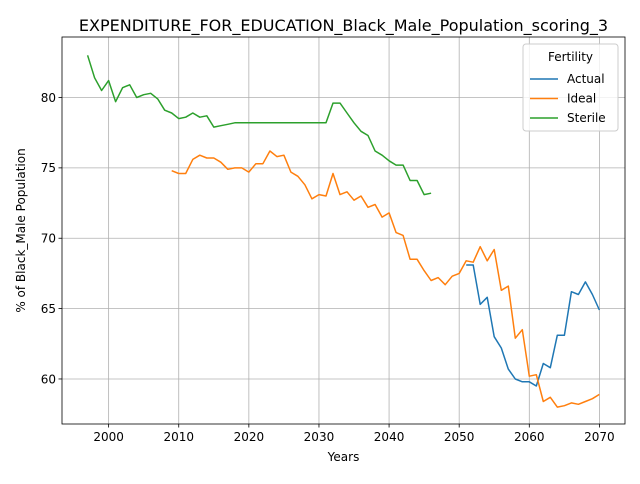 The width and height of the screenshot is (640, 484). What do you see at coordinates (108, 437) in the screenshot?
I see `x-tick-label: 2000` at bounding box center [108, 437].